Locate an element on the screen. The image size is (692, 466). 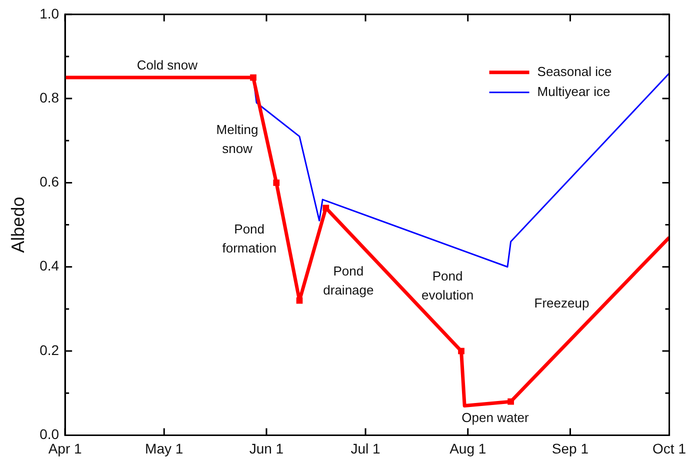
x-tick-label: Oct 1 is located at coordinates (669, 448).